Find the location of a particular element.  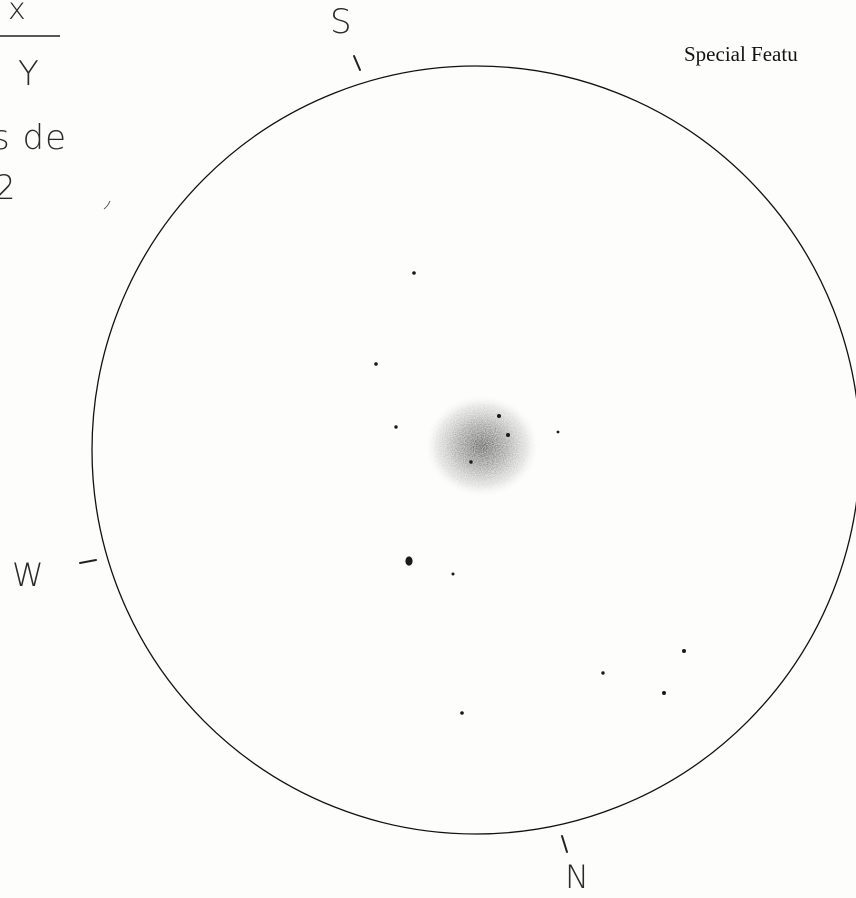

tick-west is located at coordinates (88, 561).